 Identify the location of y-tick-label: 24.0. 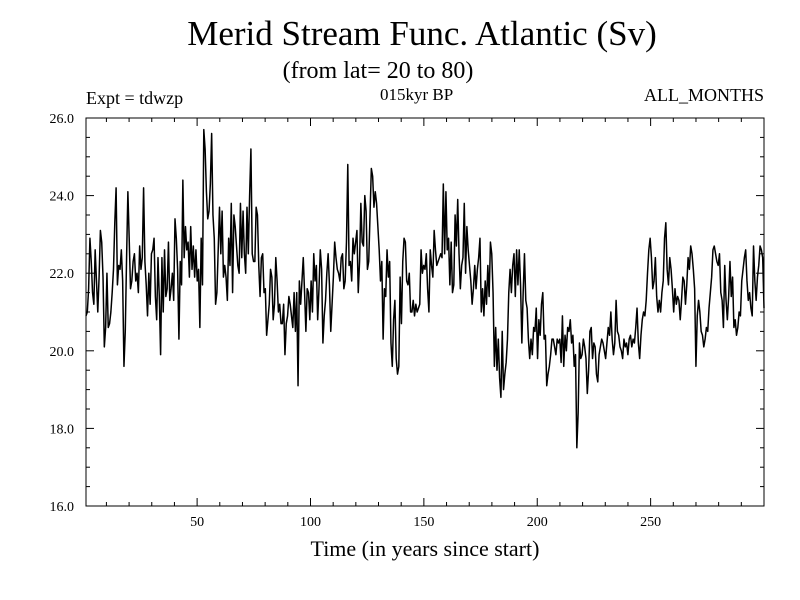
(62, 197).